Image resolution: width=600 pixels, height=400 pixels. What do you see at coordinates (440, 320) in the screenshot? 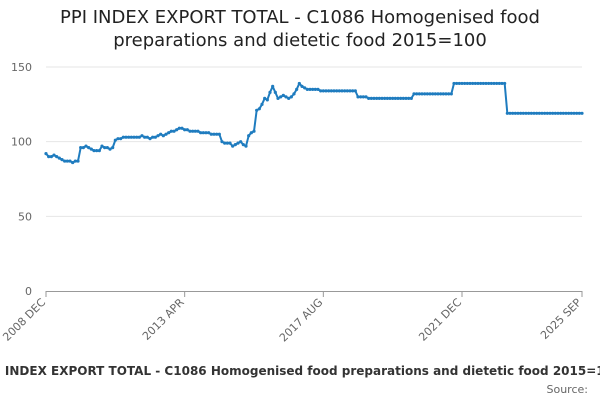
I see `x-tick-label: 2021 DEC` at bounding box center [440, 320].